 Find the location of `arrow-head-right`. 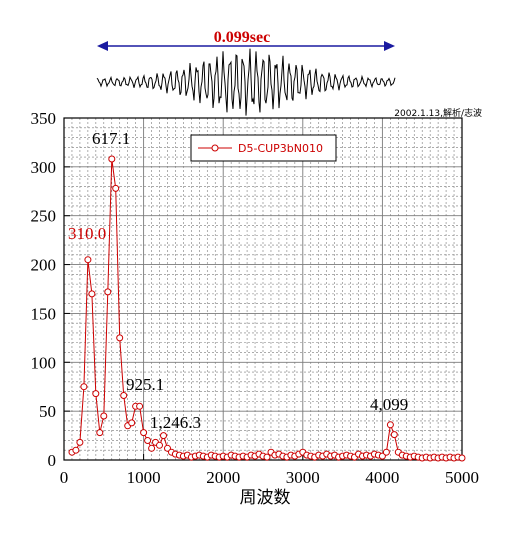

arrow-head-right is located at coordinates (389, 46).